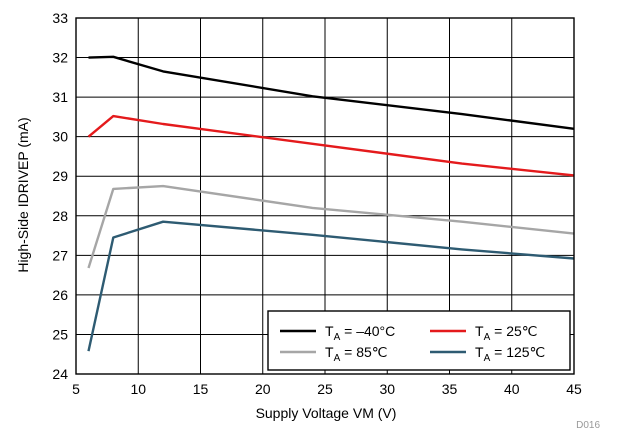 The width and height of the screenshot is (644, 435). Describe the element at coordinates (510, 354) in the screenshot. I see `legend-label: TA = 125℃` at that location.